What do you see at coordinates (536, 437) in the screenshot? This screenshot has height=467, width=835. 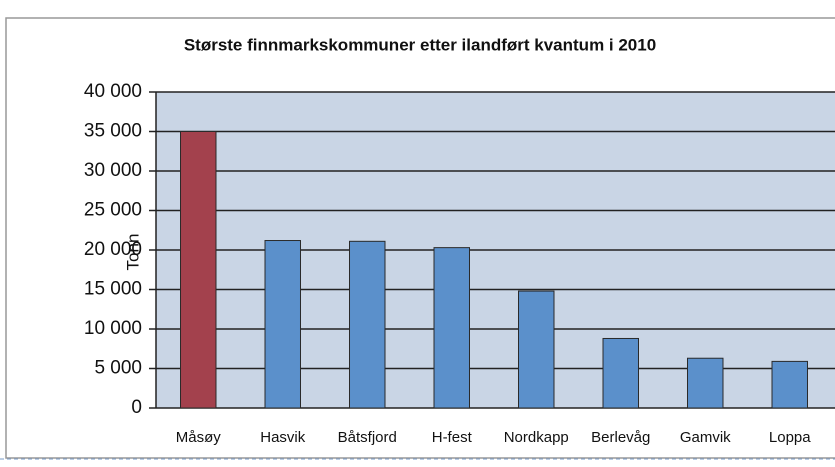 I see `x-tick-label: Nordkapp` at bounding box center [536, 437].